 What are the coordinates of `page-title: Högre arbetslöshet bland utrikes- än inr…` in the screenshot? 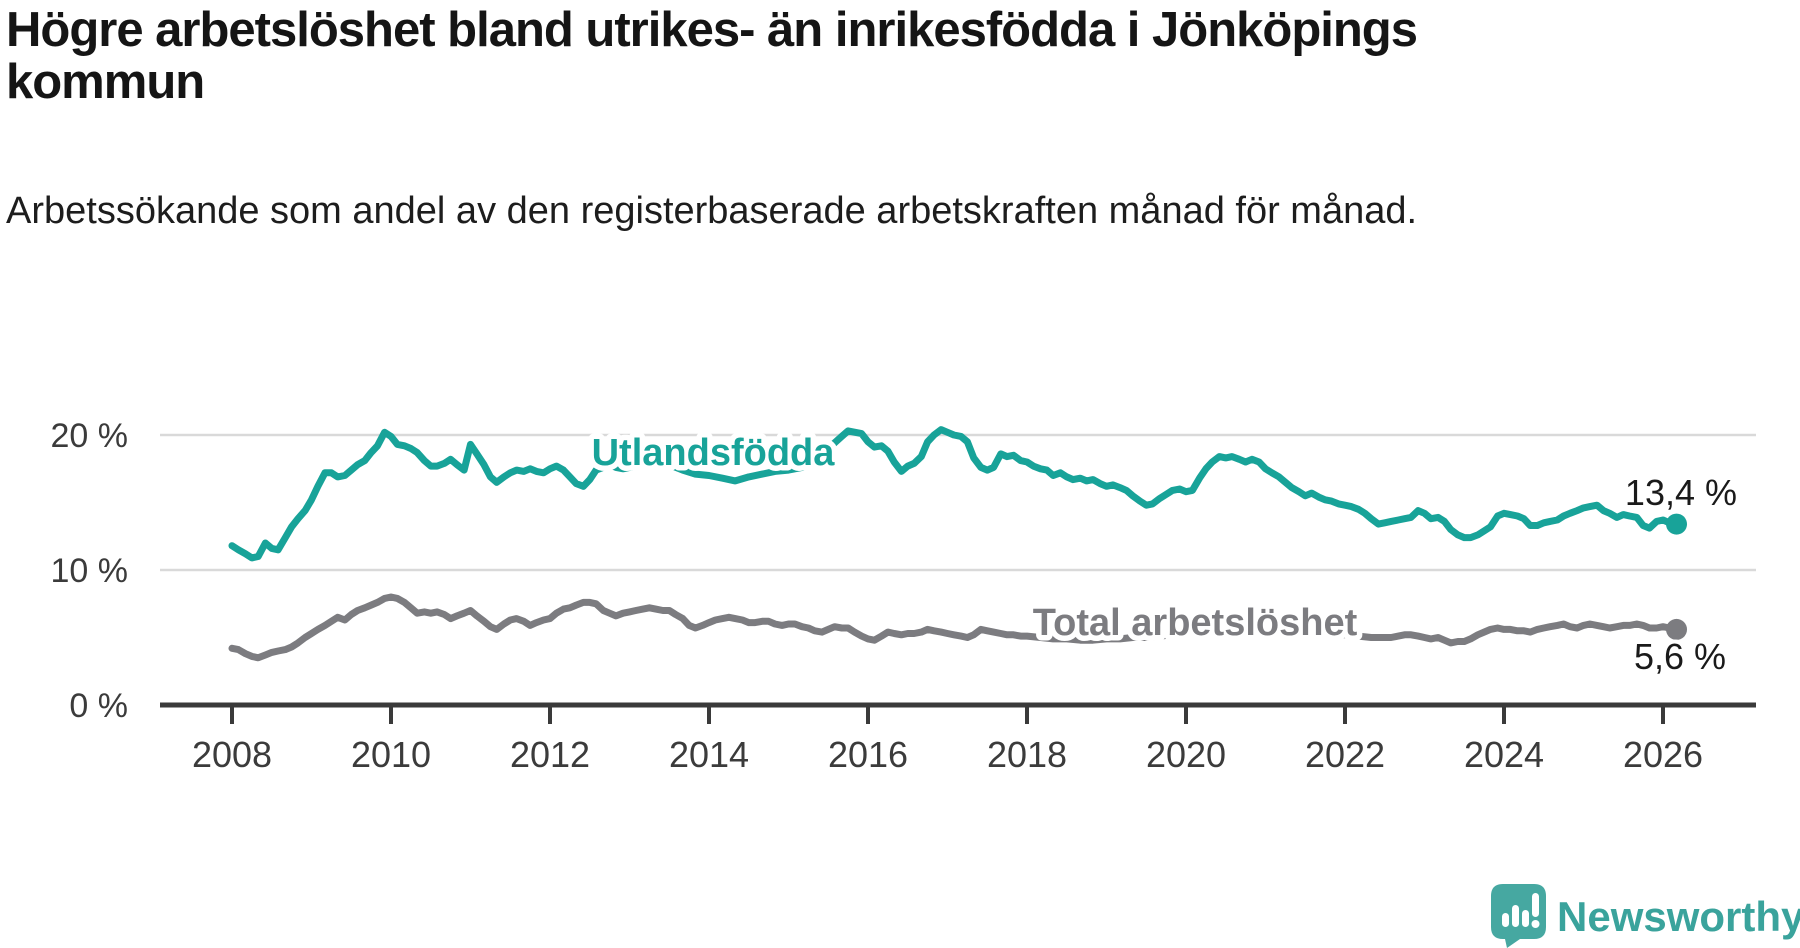 It's located at (712, 56).